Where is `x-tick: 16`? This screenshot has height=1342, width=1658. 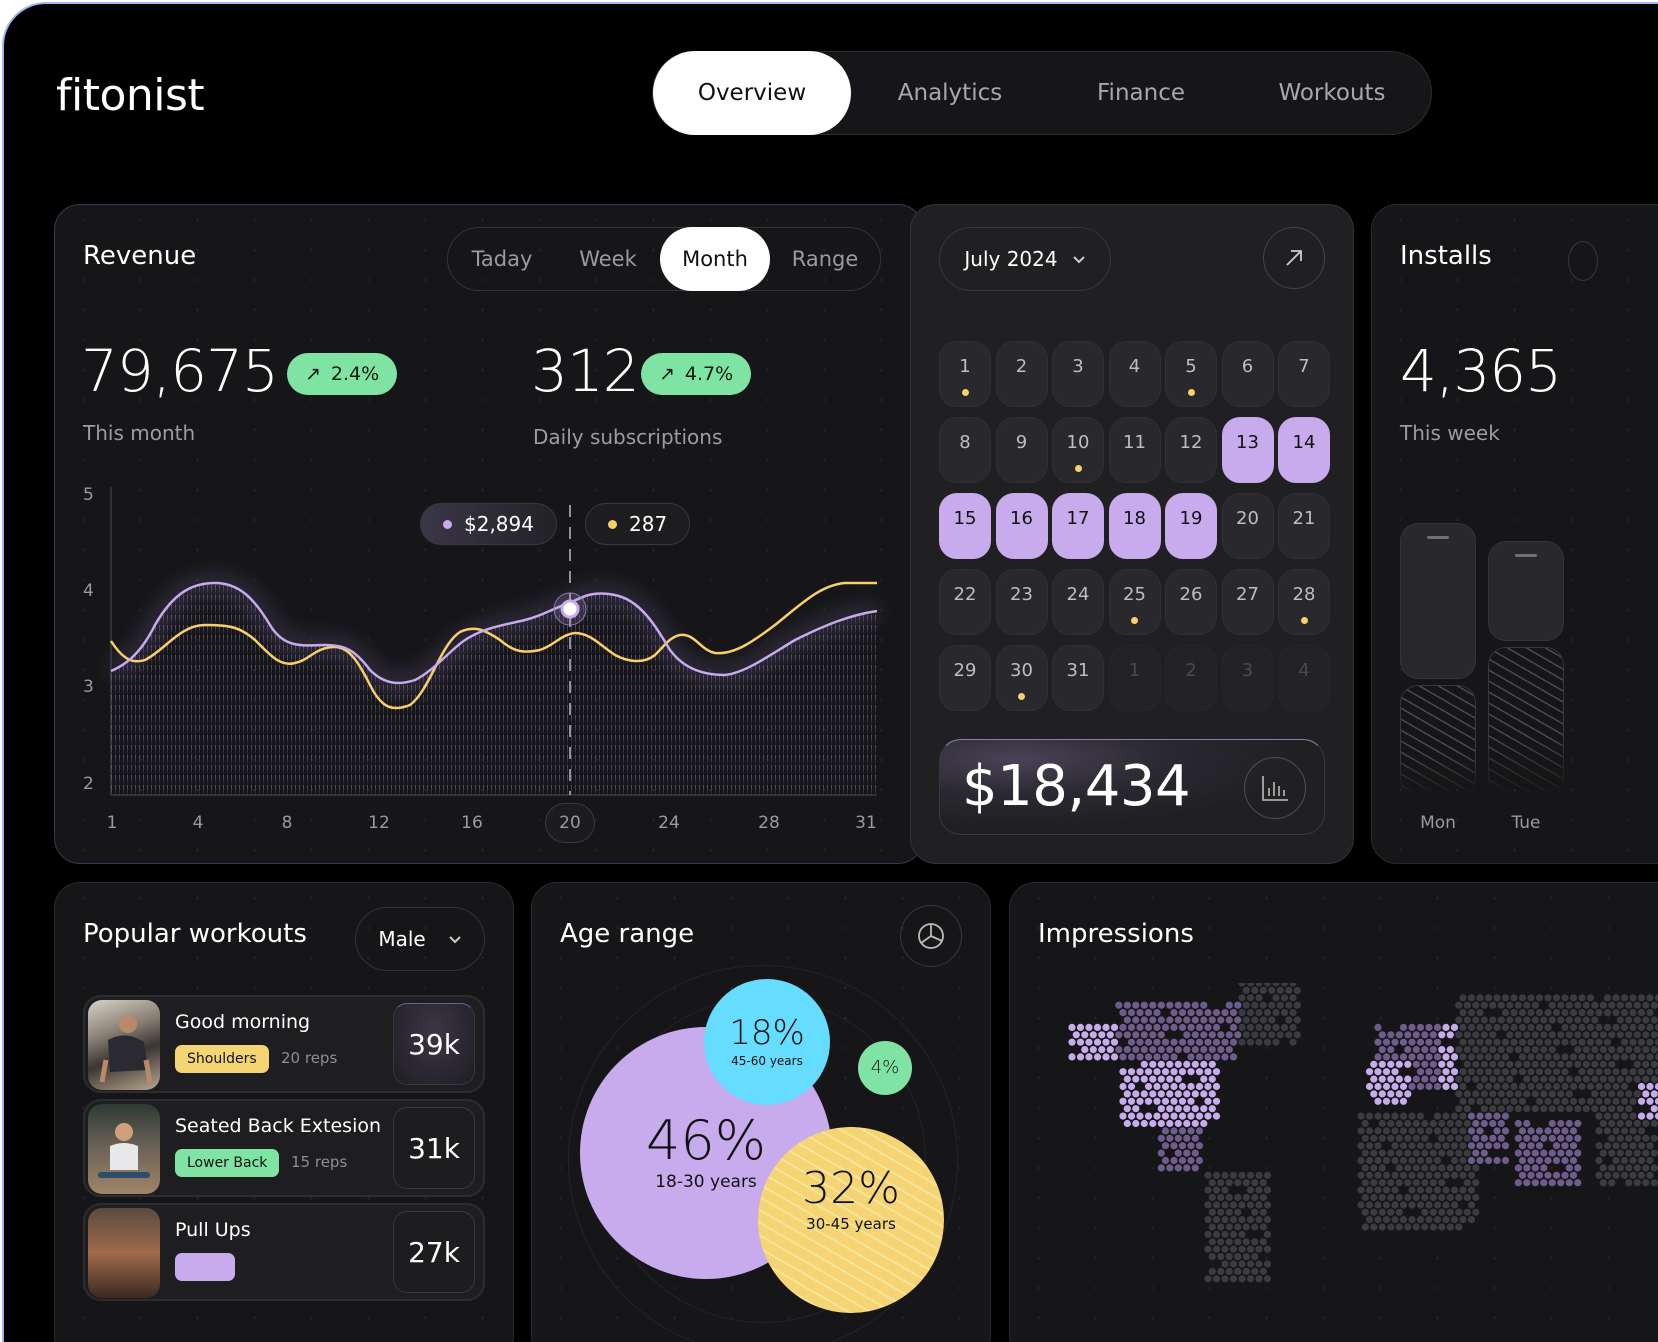
x-tick: 16 is located at coordinates (472, 823).